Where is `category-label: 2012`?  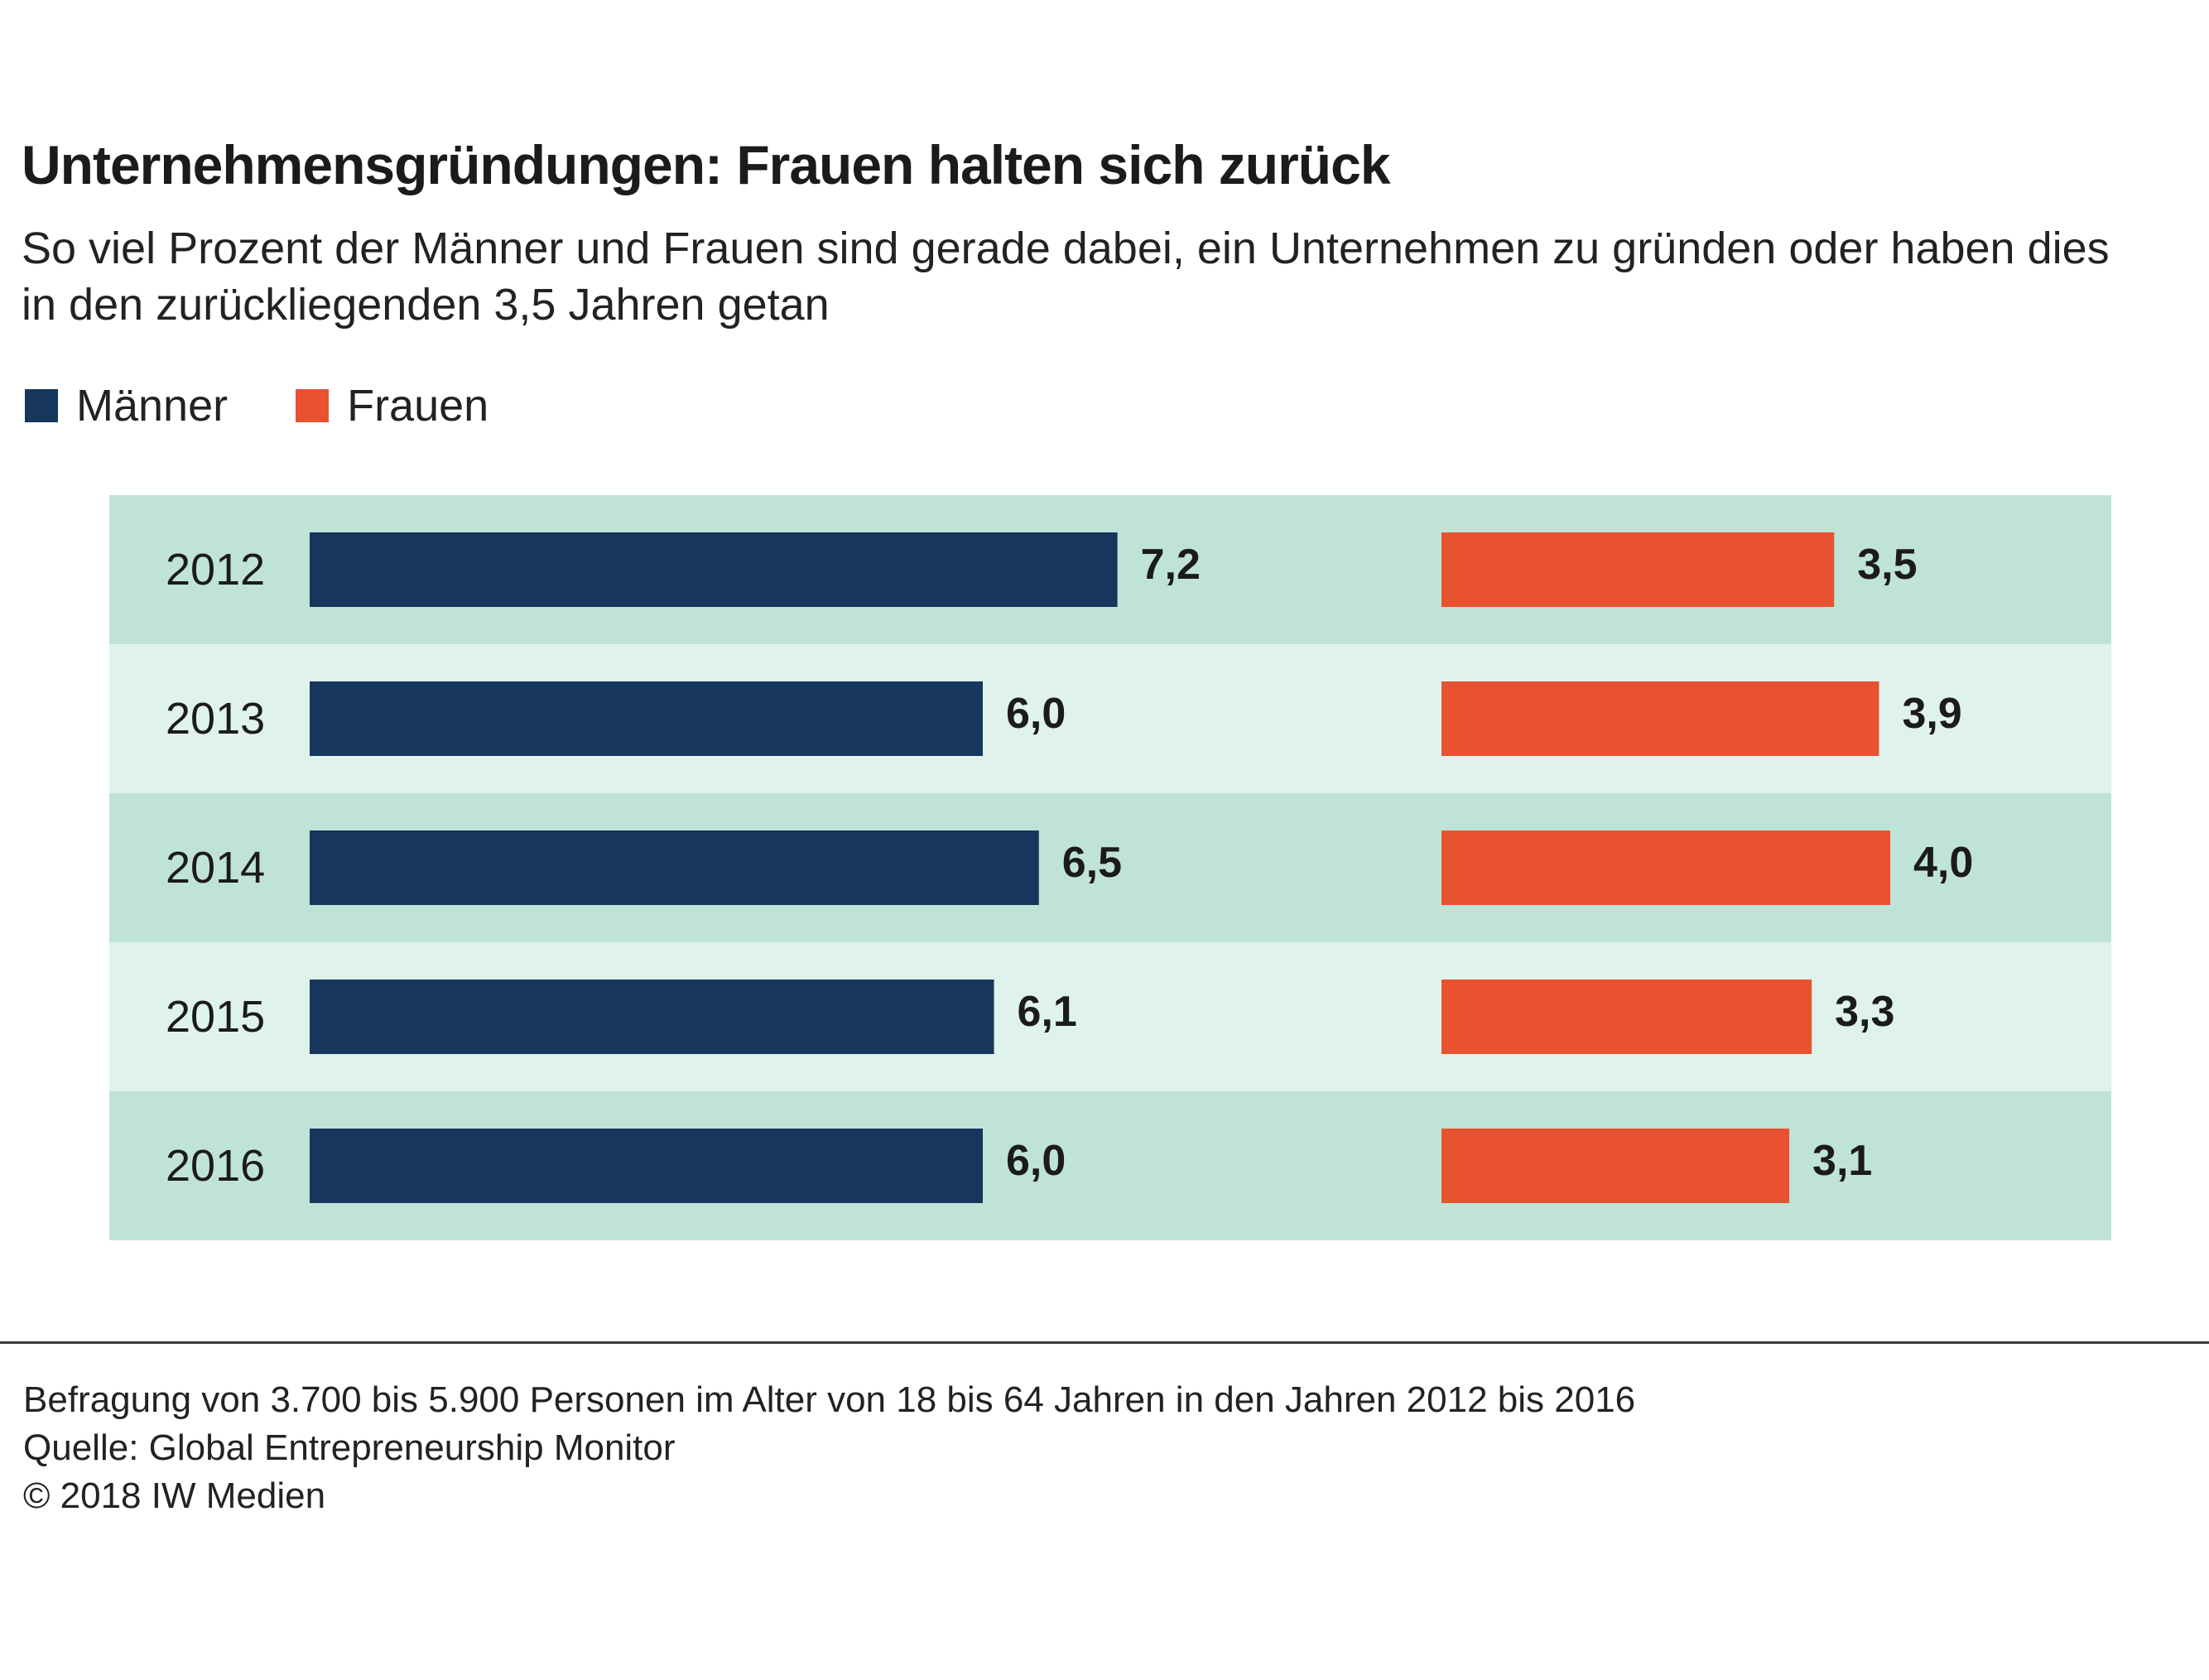
category-label: 2012 is located at coordinates (215, 569).